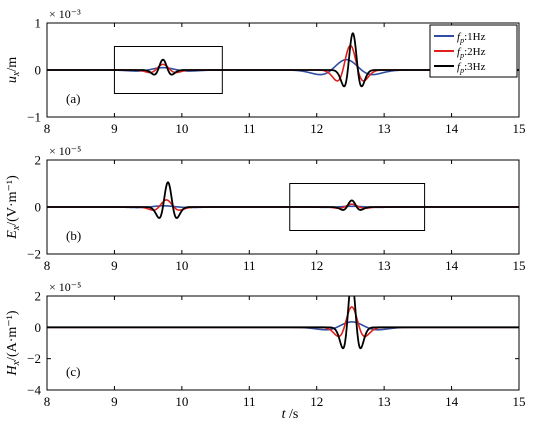 Image resolution: width=536 pixels, height=425 pixels. I want to click on panel-label: (c), so click(73, 371).